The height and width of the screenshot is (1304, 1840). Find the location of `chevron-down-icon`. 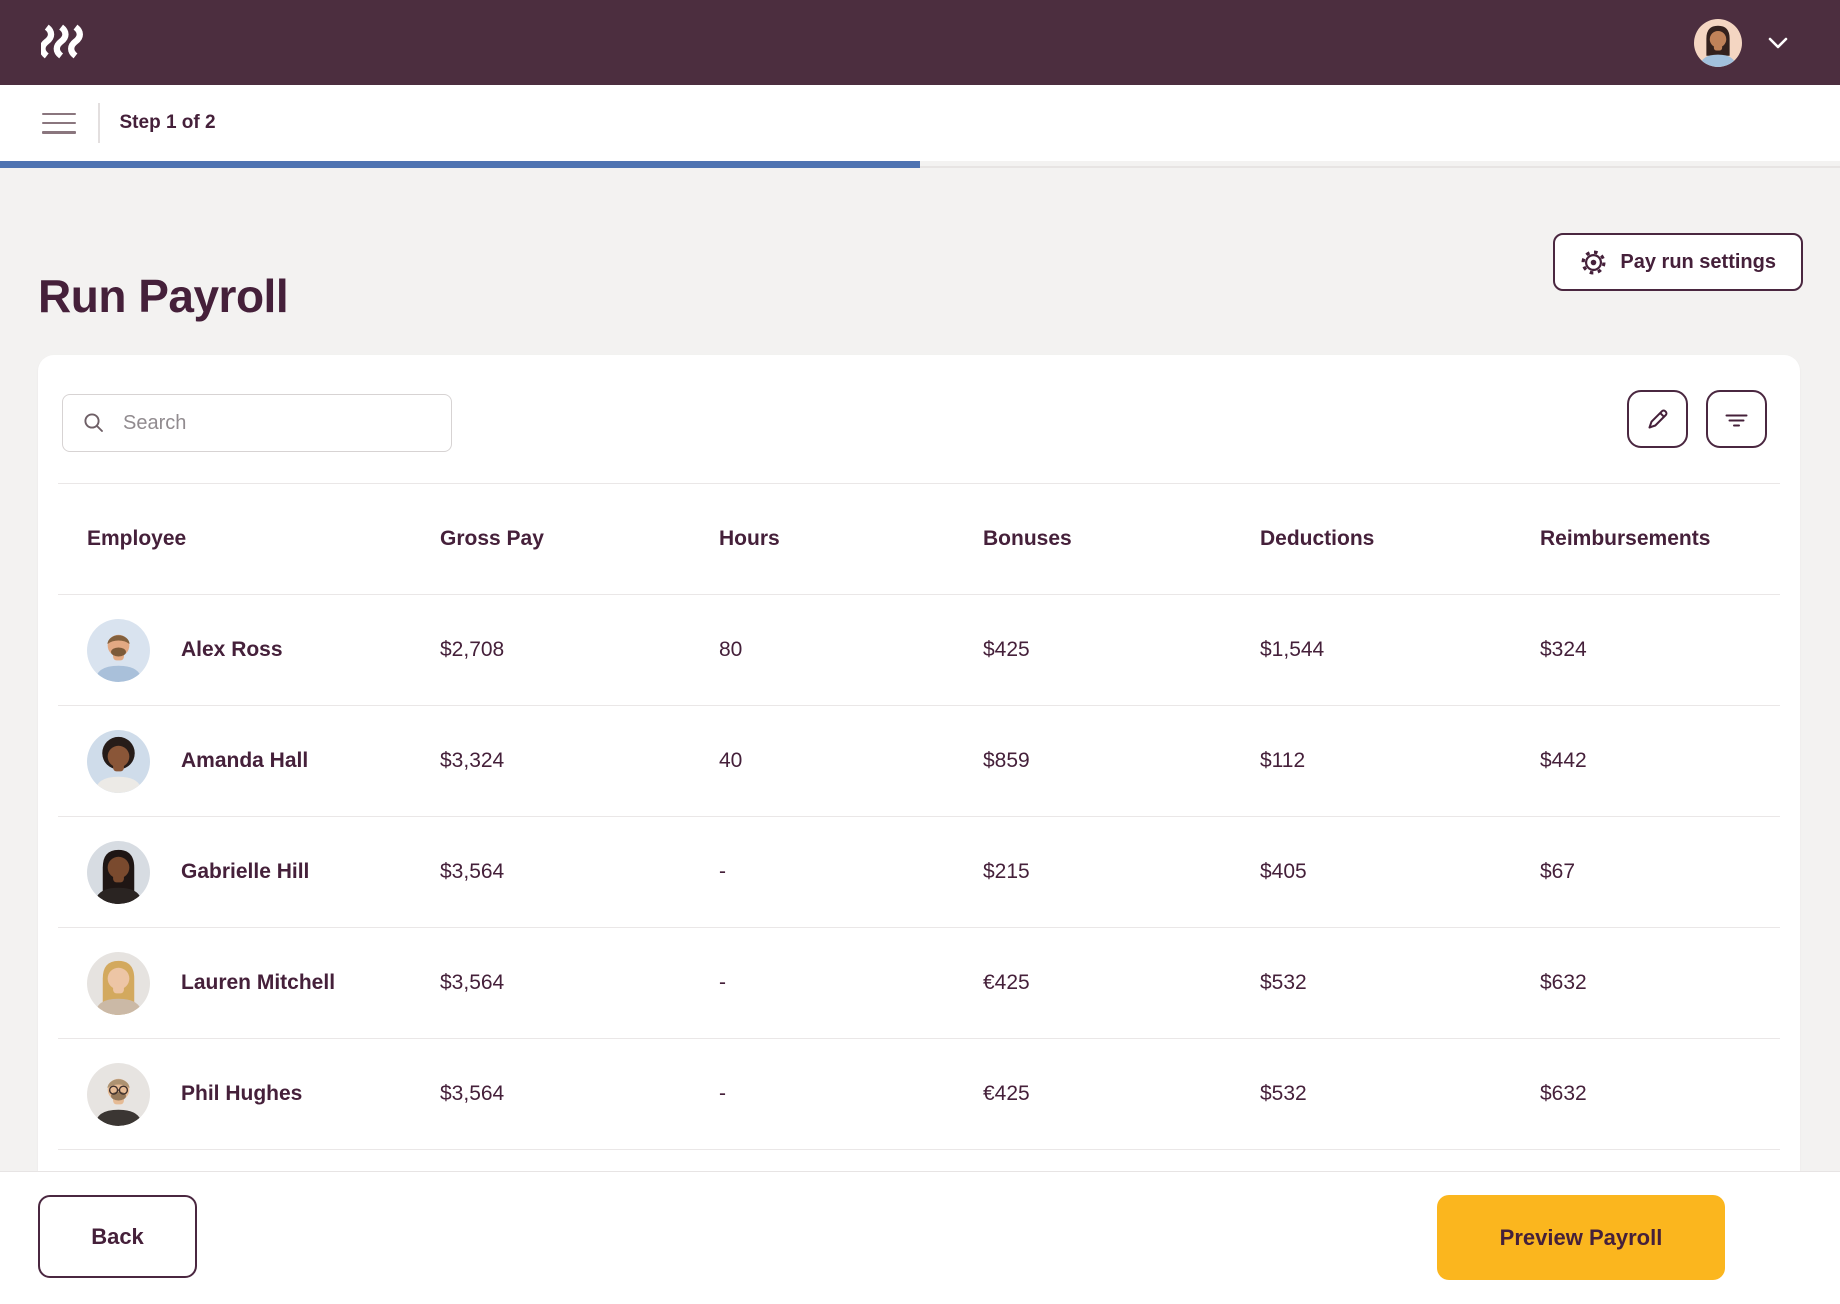

chevron-down-icon is located at coordinates (1778, 42).